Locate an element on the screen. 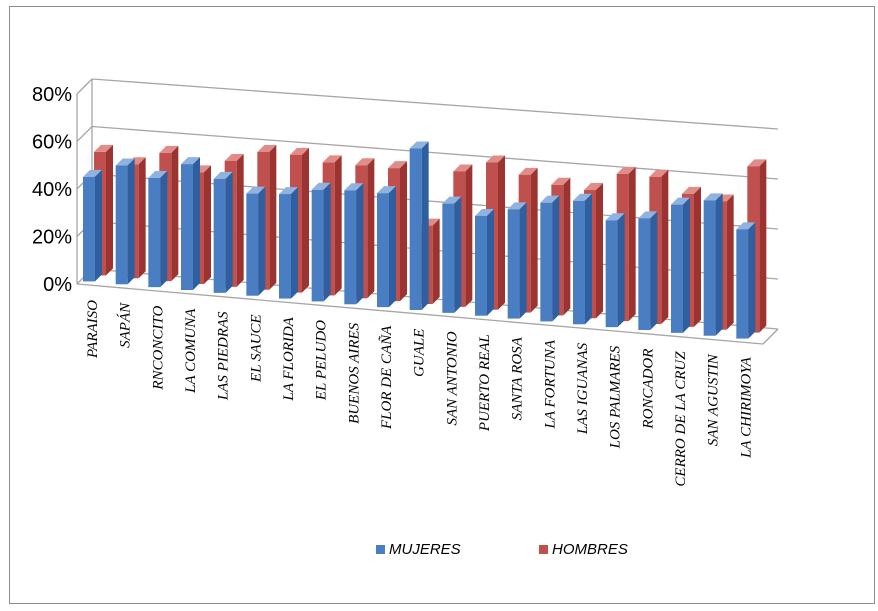 The image size is (878, 611). x-tick-label: FLOR DE CAÑA is located at coordinates (386, 377).